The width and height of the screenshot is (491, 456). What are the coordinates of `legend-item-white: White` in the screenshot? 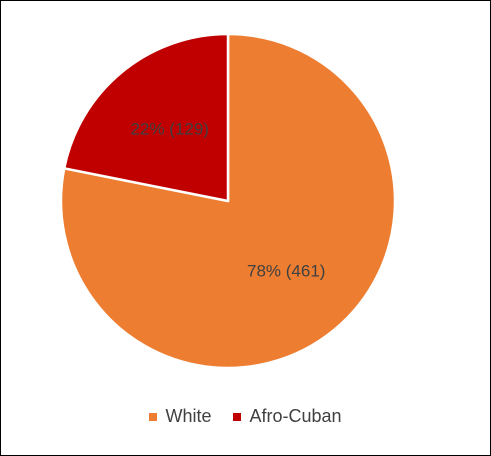 It's located at (180, 416).